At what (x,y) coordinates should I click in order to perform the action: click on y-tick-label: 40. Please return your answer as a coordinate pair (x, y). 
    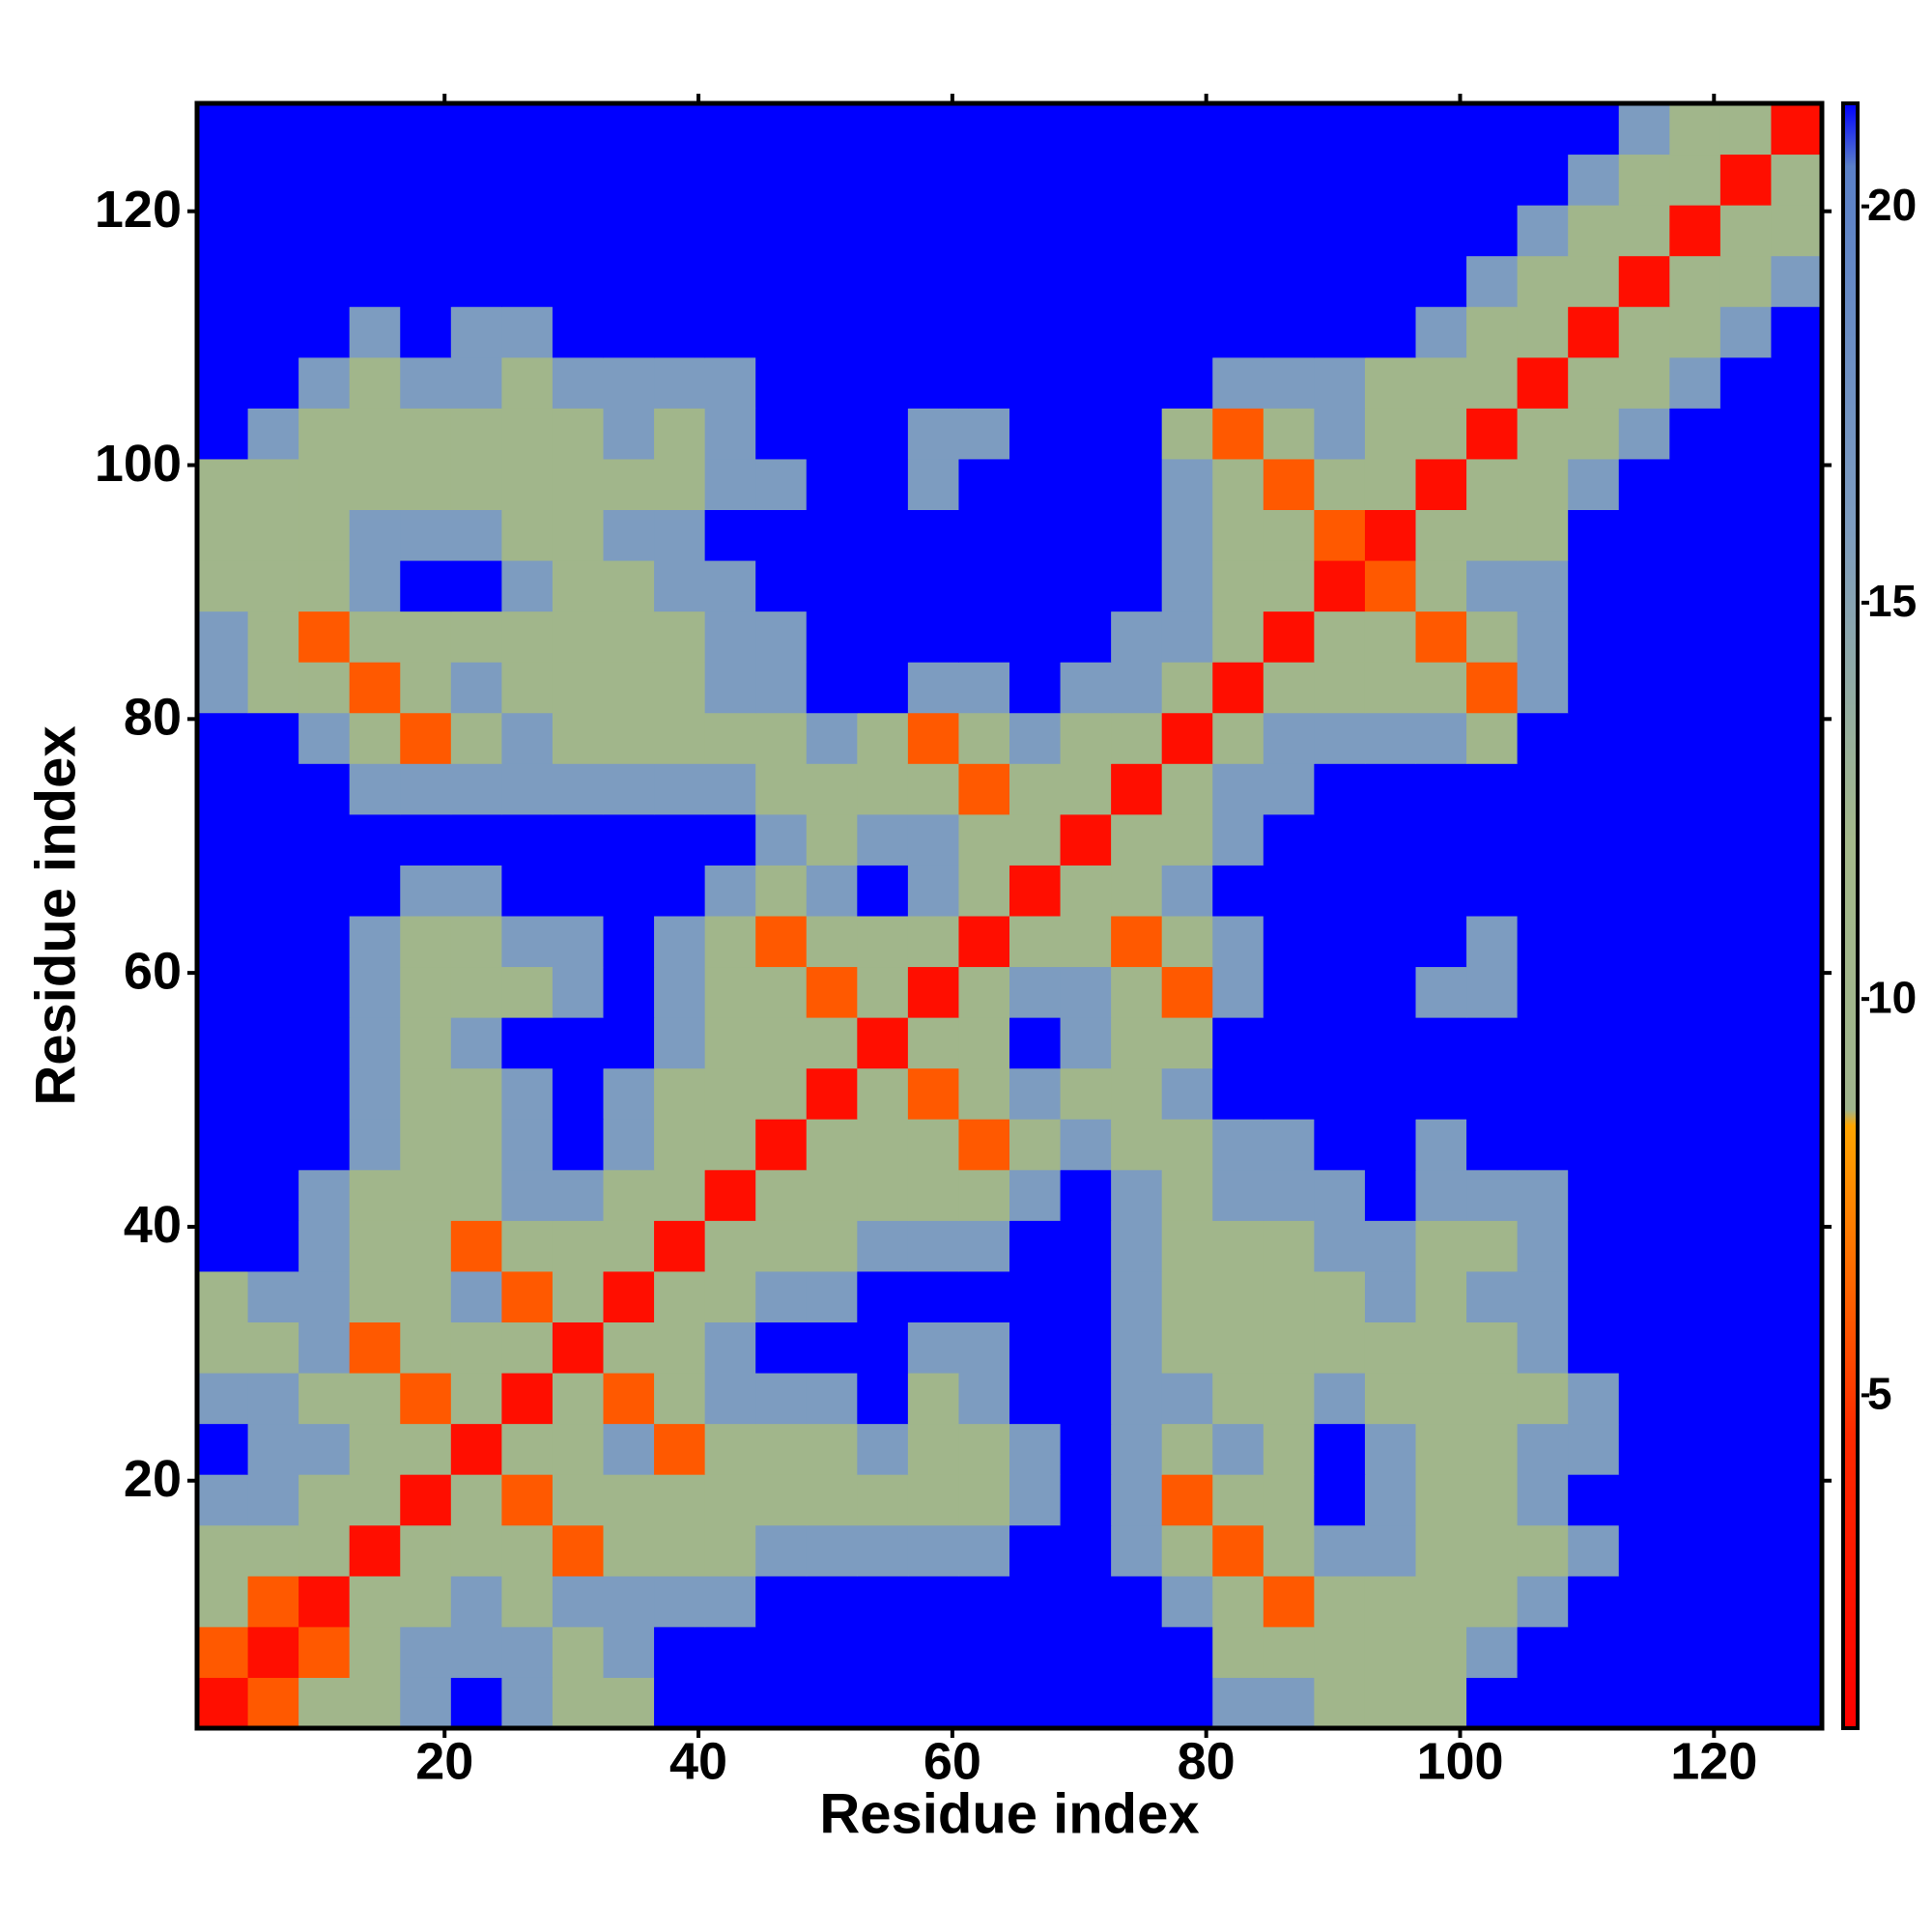
    Looking at the image, I should click on (153, 1225).